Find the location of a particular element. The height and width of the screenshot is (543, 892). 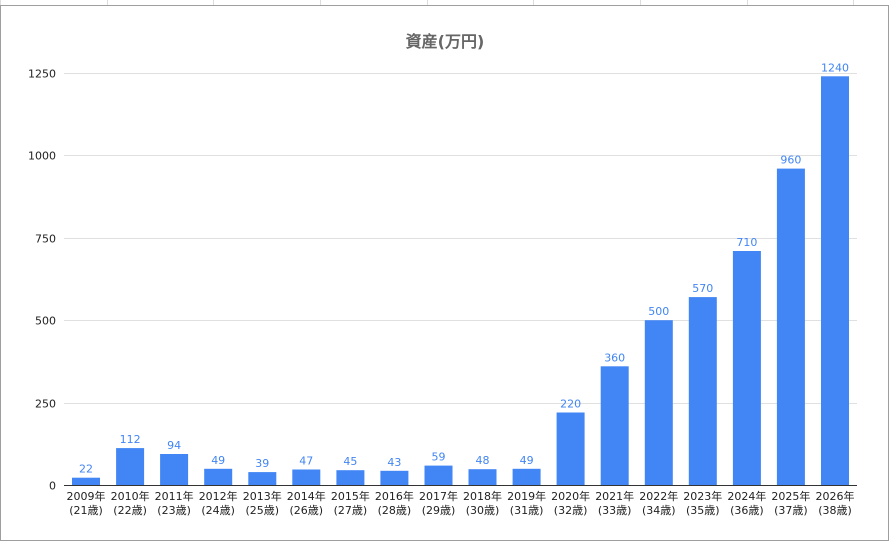

x-tick-sublabel: (23歳) is located at coordinates (174, 510).